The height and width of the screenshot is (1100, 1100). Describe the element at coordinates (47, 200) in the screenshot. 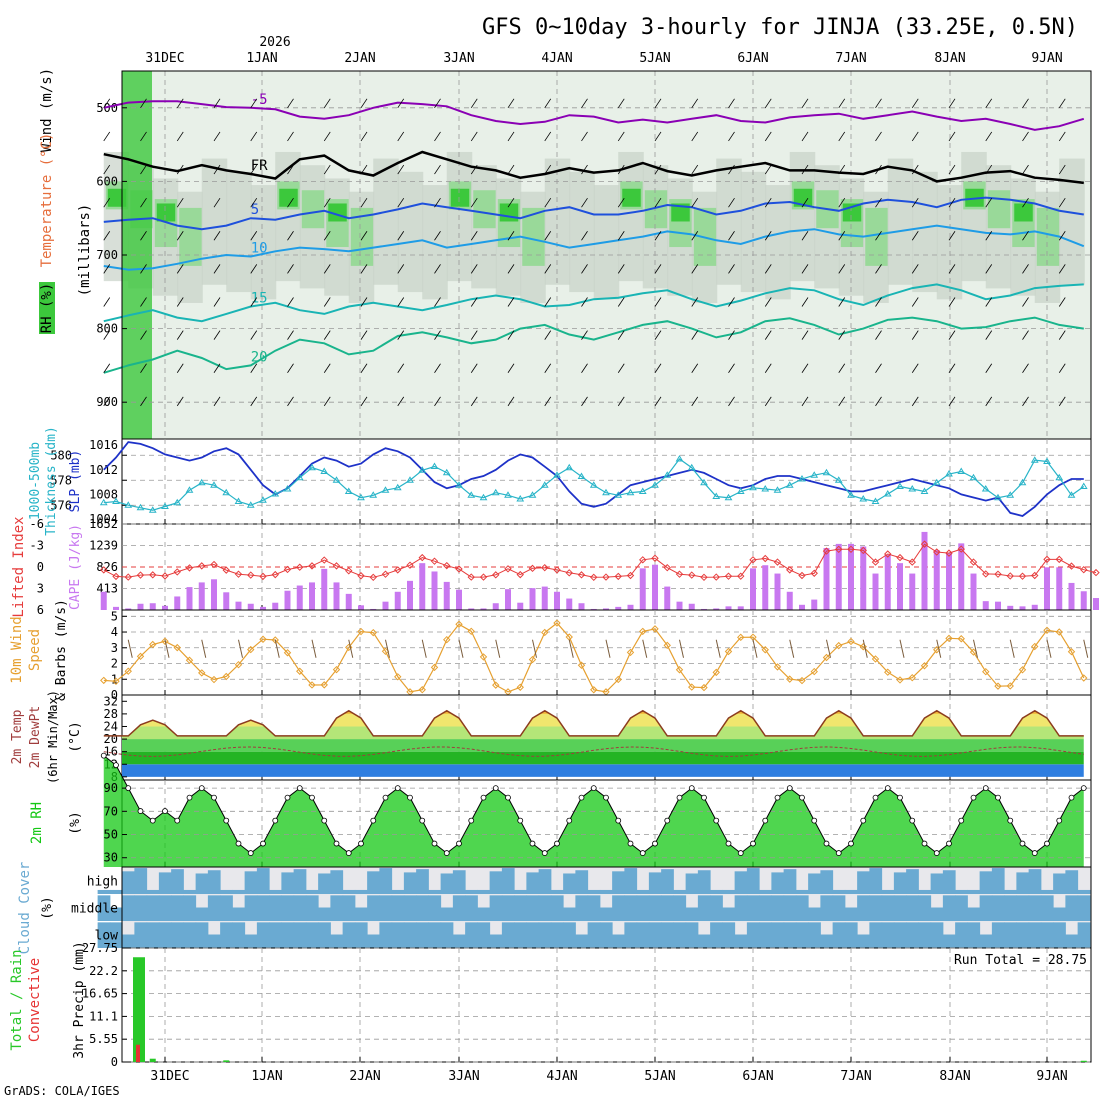

I see `y-axis-label: Temperature (°C)` at that location.